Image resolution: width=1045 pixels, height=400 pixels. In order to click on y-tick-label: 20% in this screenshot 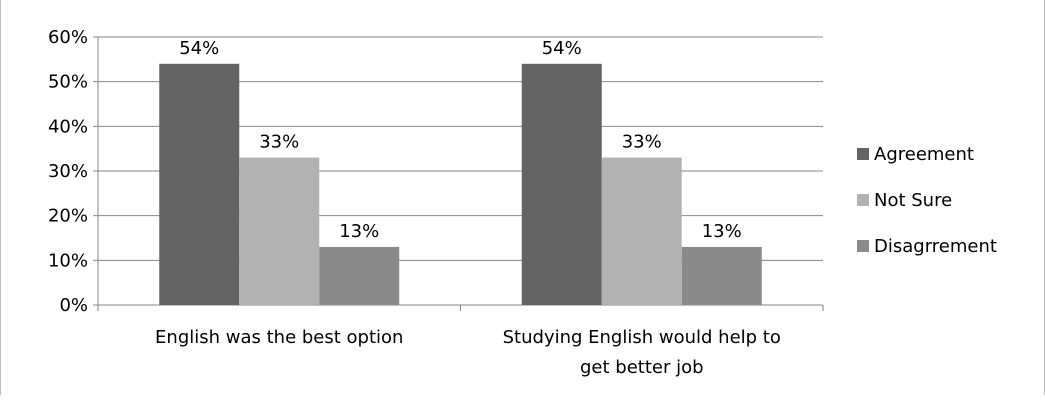, I will do `click(68, 216)`.